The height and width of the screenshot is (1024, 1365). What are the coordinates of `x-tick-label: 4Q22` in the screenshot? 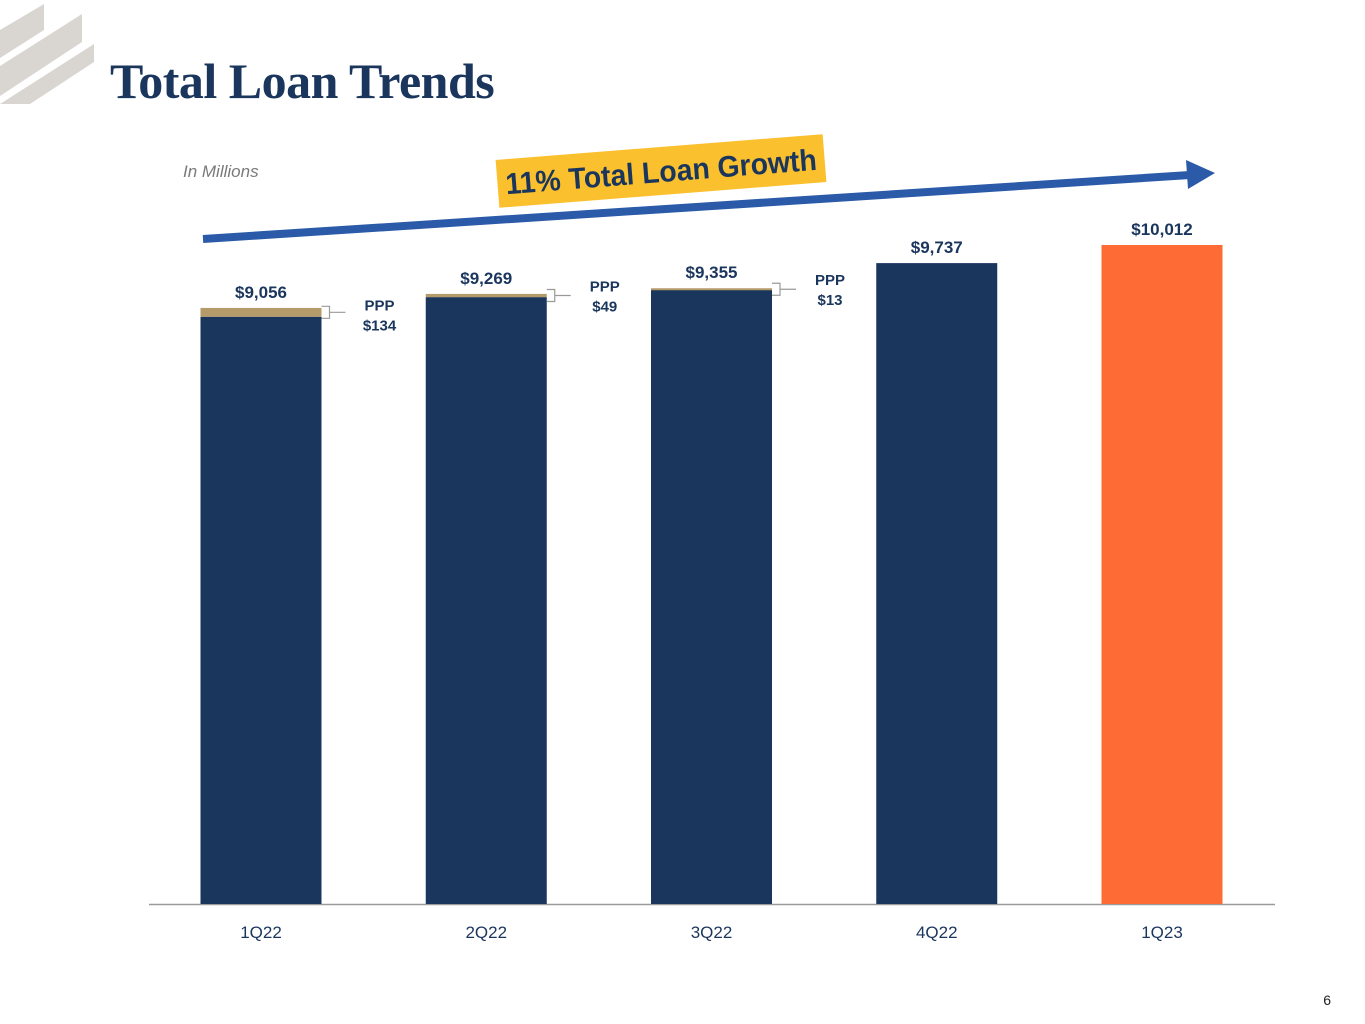 It's located at (937, 932).